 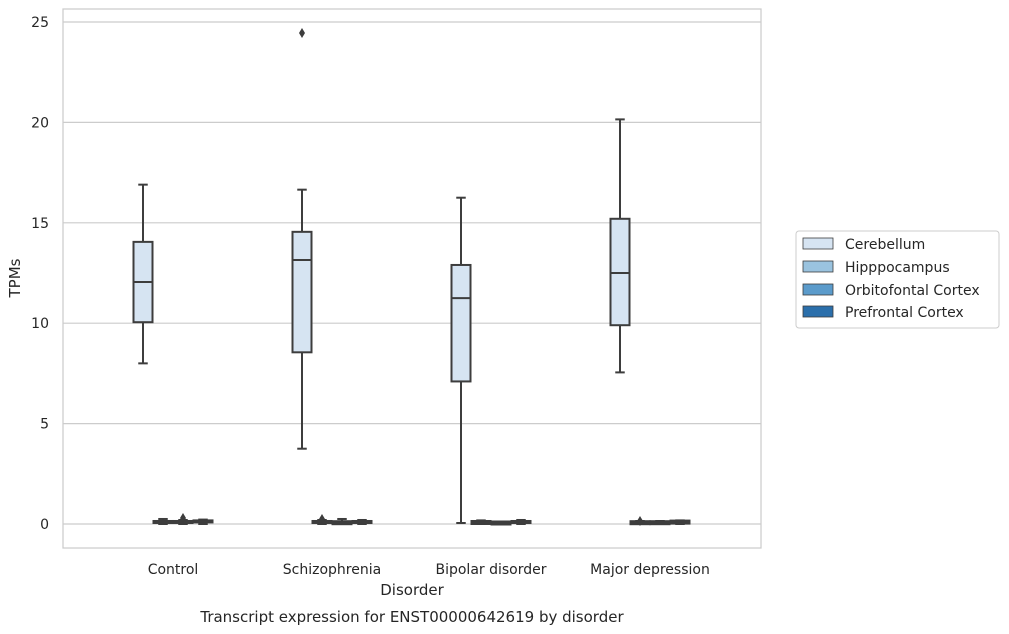 What do you see at coordinates (620, 272) in the screenshot?
I see `box-body-cerebellum-major-depression` at bounding box center [620, 272].